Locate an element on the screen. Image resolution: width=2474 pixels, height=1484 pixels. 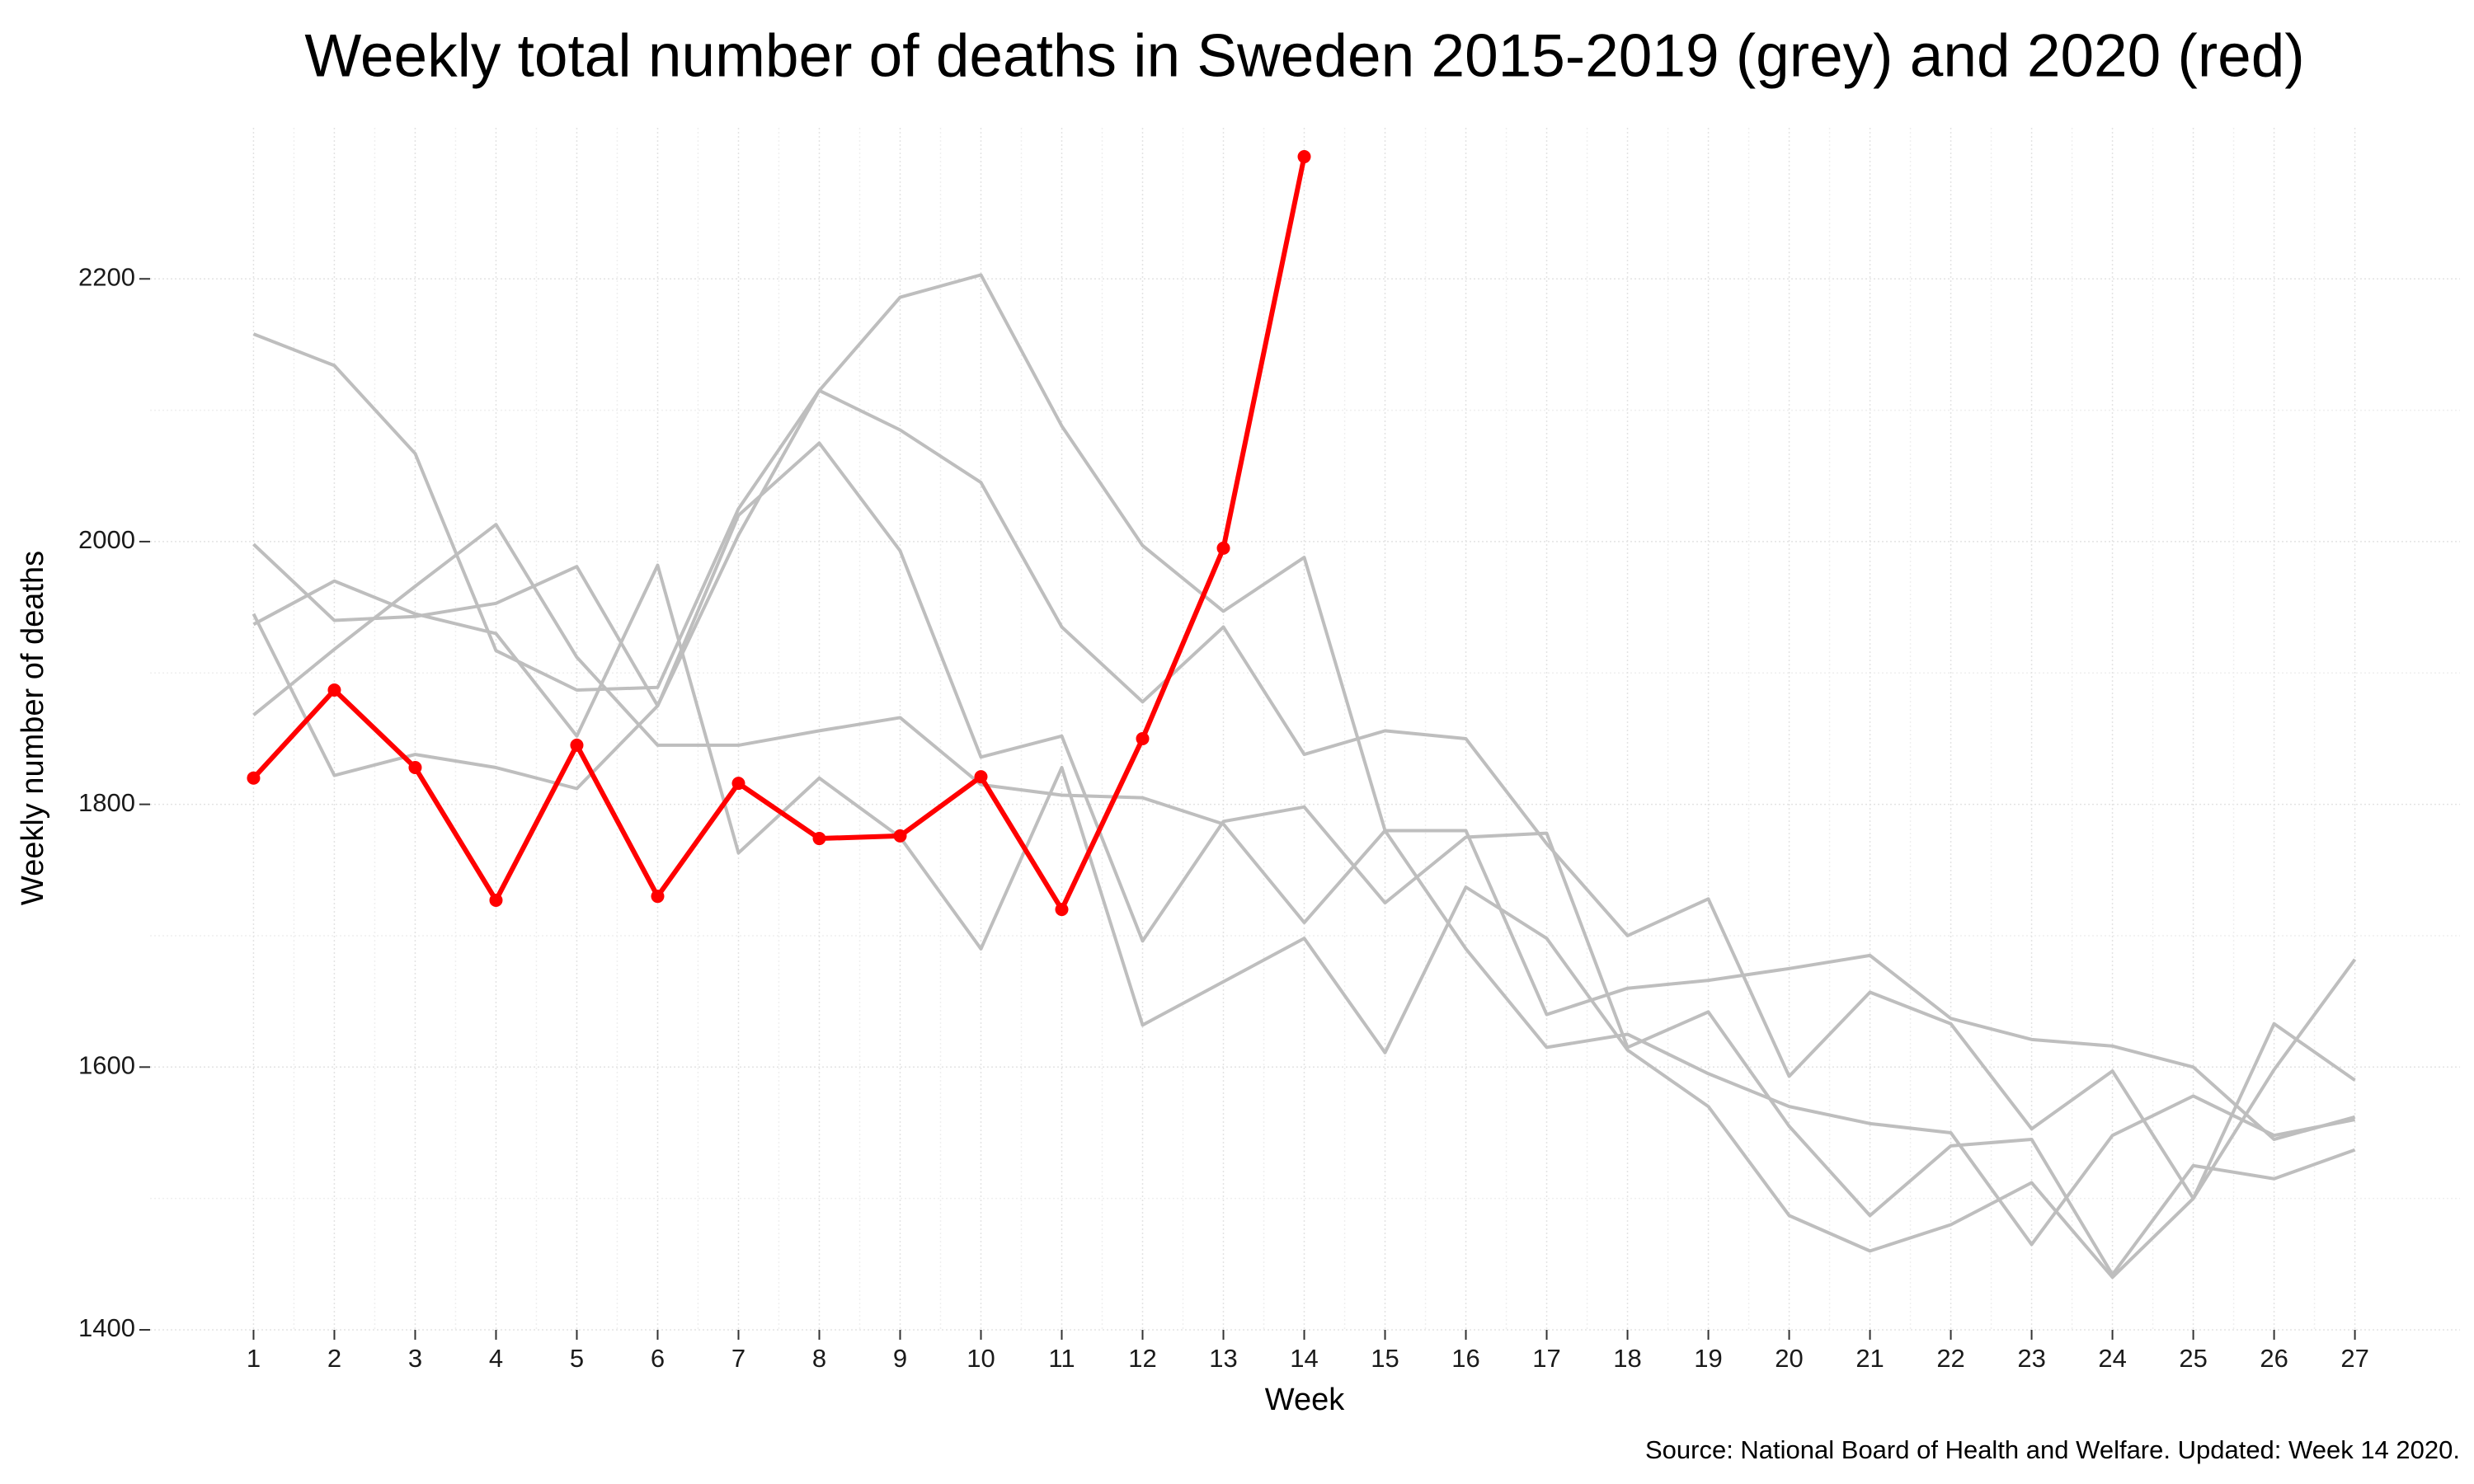
x-tick-label: 5 is located at coordinates (577, 1358).